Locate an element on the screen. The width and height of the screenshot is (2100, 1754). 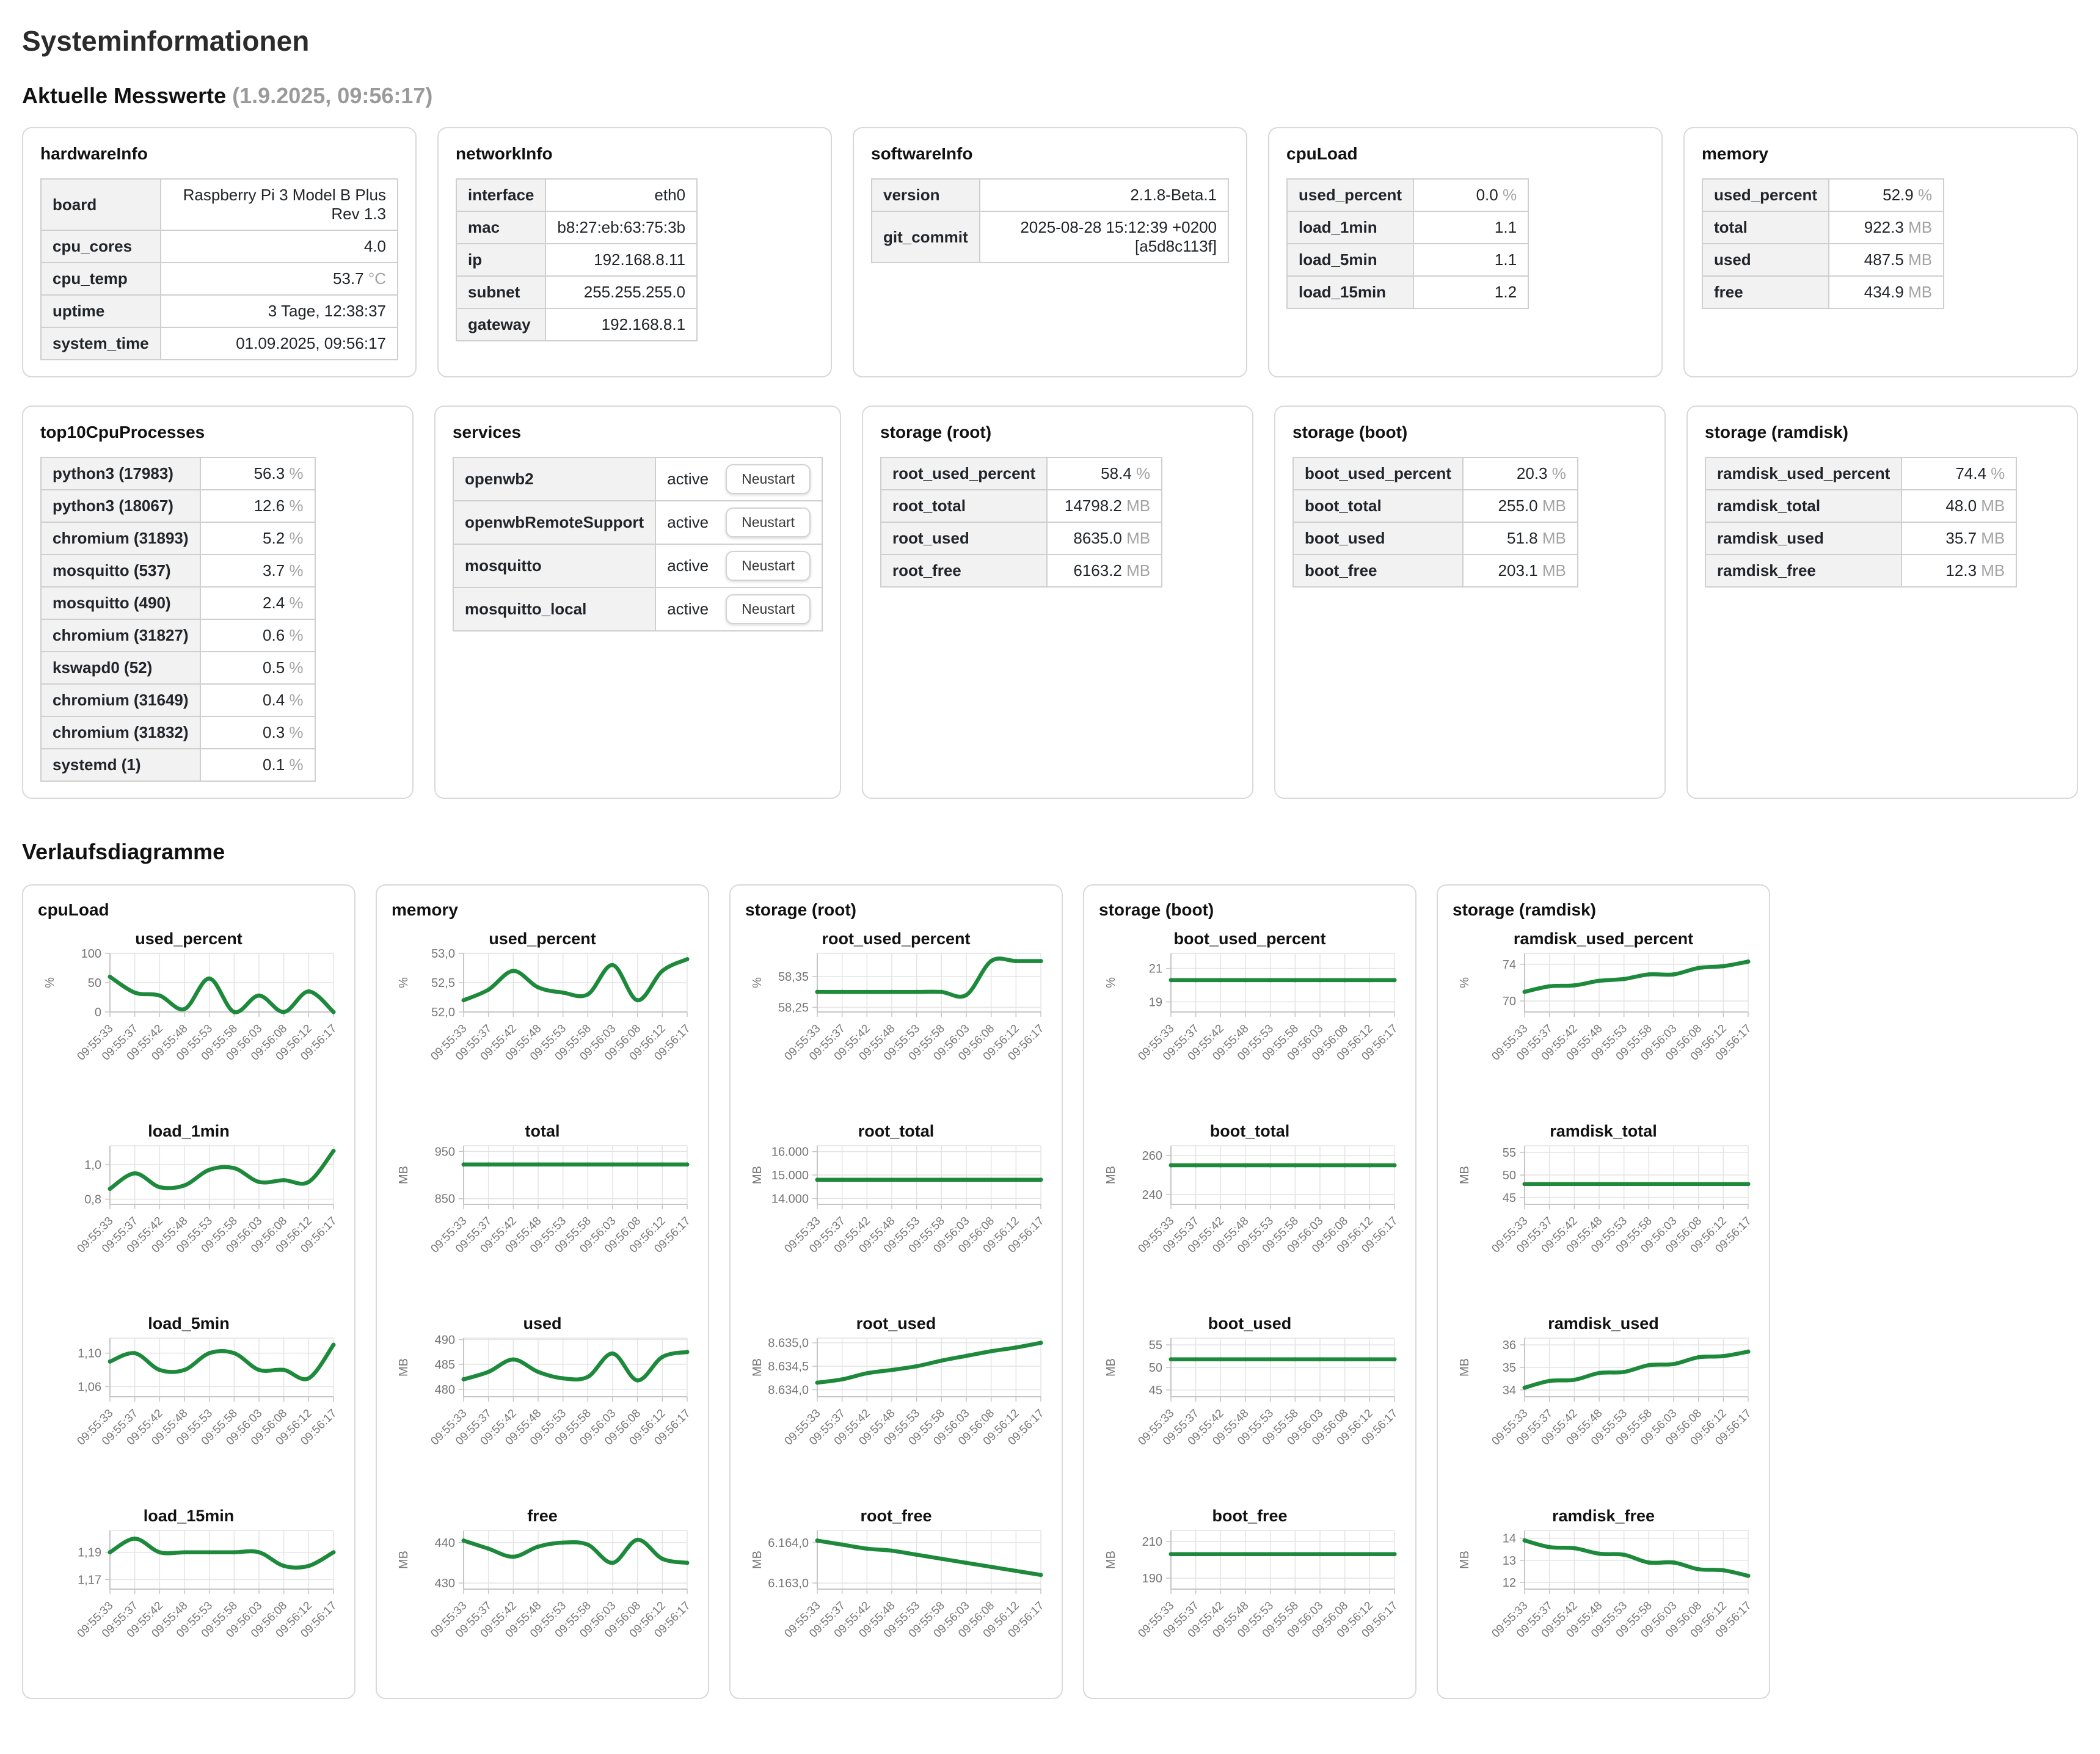
row-value: 56.3 % is located at coordinates (258, 473).